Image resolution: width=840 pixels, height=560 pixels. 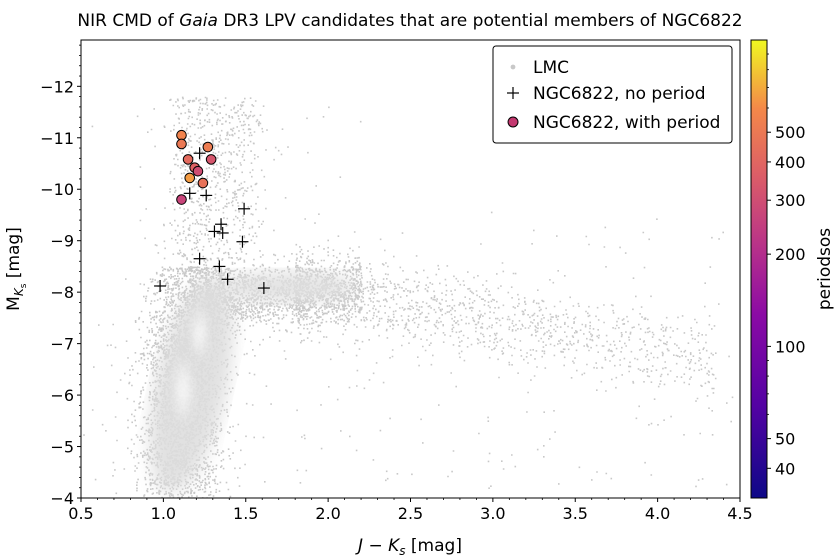 I want to click on colorbar-tick-label: 500, so click(x=790, y=132).